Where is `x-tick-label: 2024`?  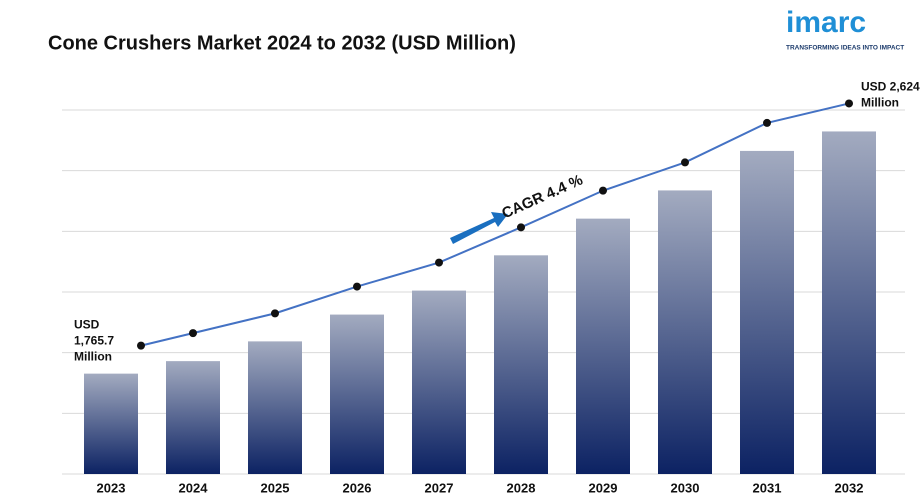
x-tick-label: 2024 is located at coordinates (194, 487).